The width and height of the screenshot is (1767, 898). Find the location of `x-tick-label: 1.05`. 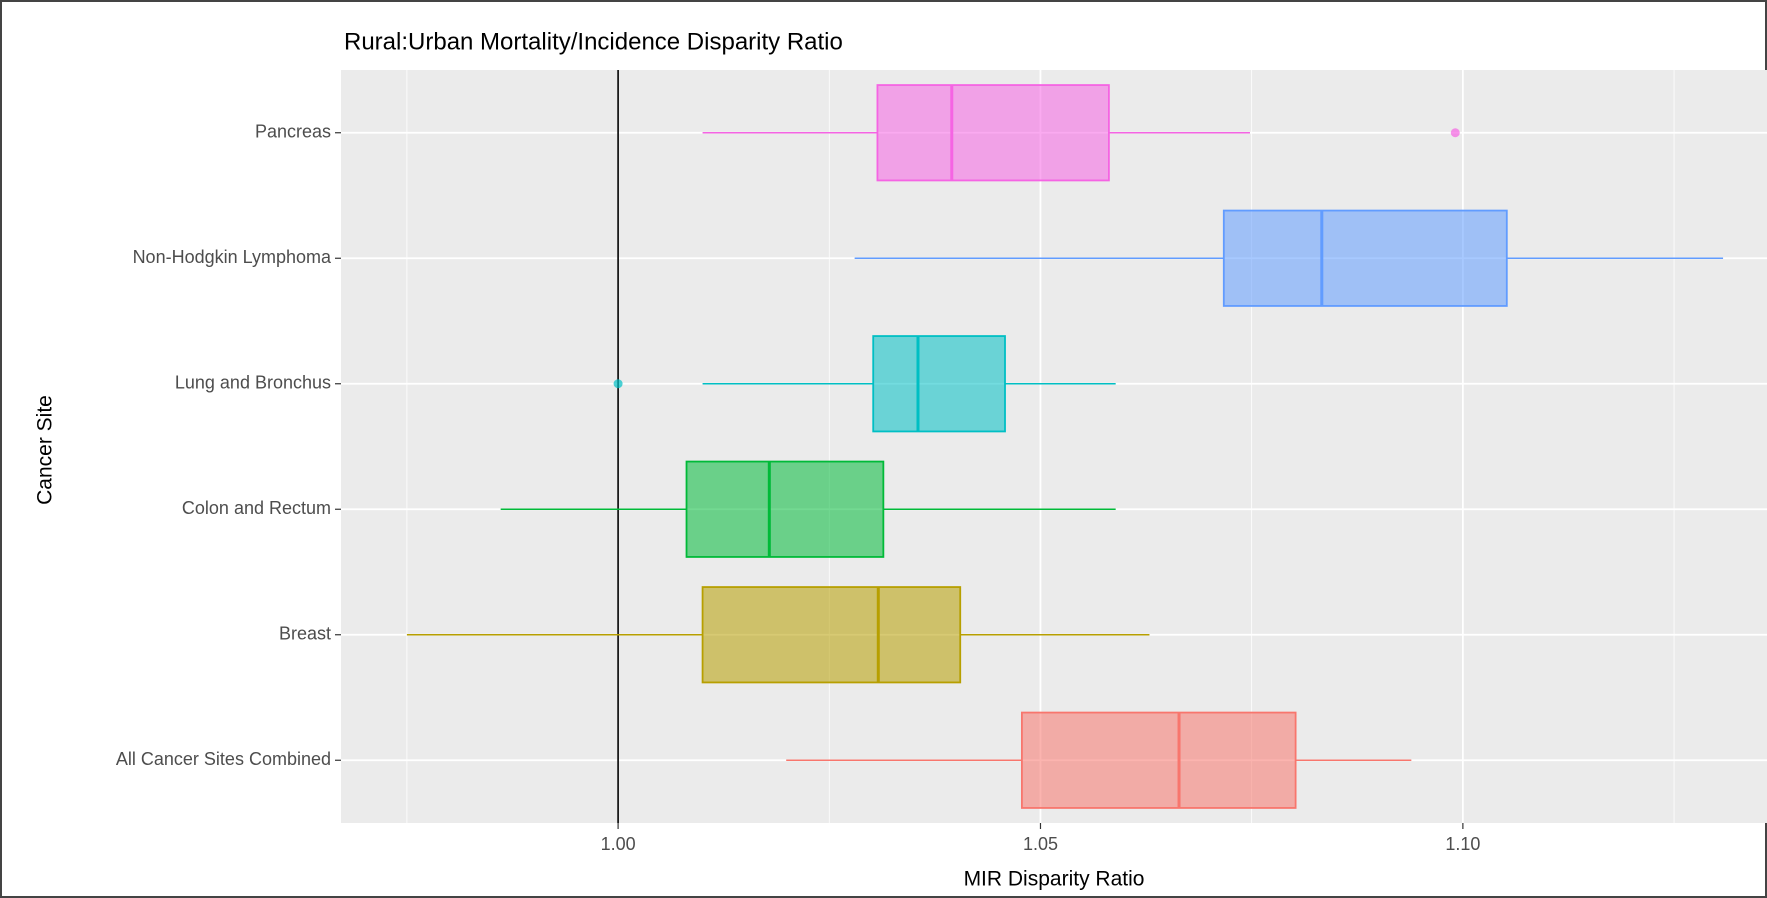

x-tick-label: 1.05 is located at coordinates (1040, 844).